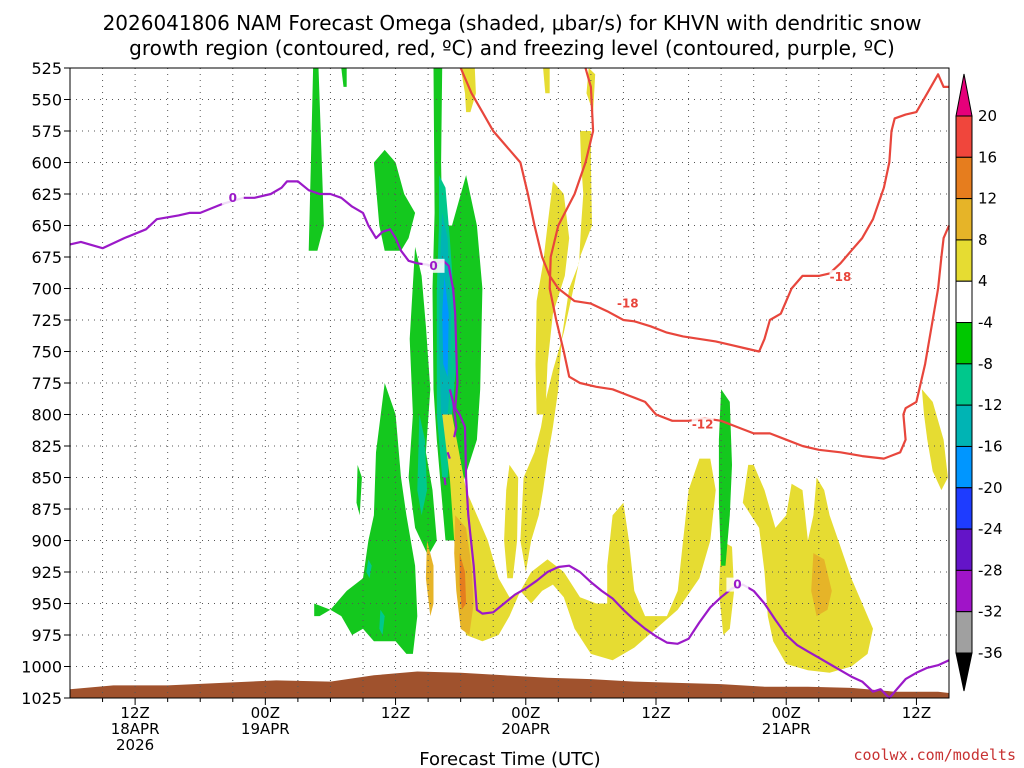 Image resolution: width=1024 pixels, height=768 pixels. What do you see at coordinates (265, 729) in the screenshot?
I see `xtick-label-1-1: 19APR` at bounding box center [265, 729].